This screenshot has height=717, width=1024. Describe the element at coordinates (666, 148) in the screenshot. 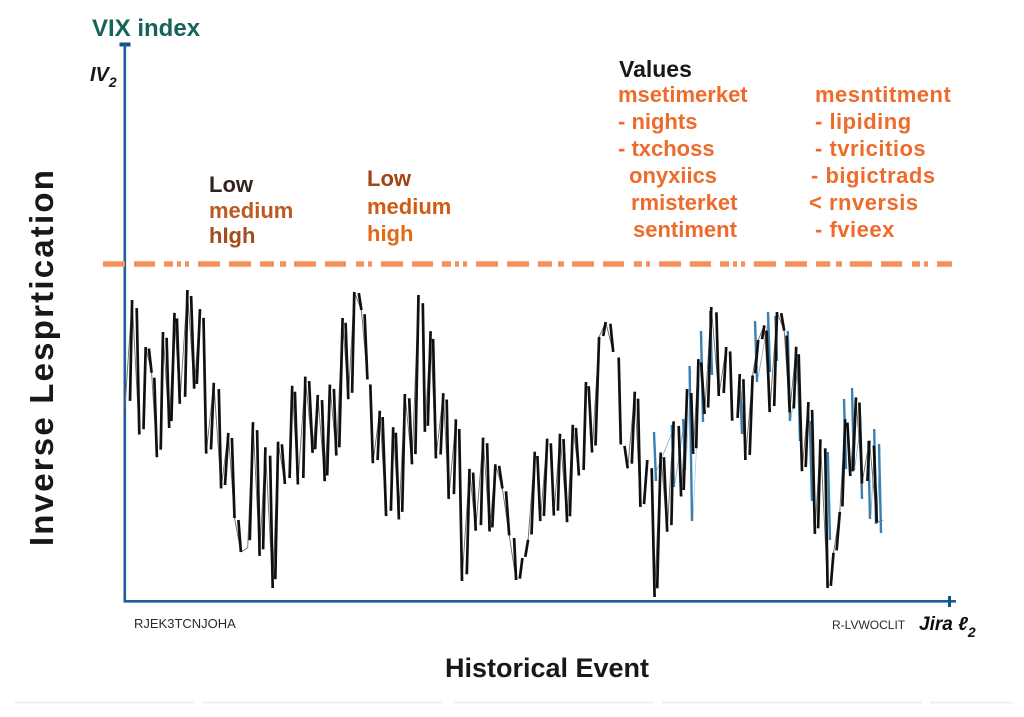

I see `svg-text: - txchoss` at that location.